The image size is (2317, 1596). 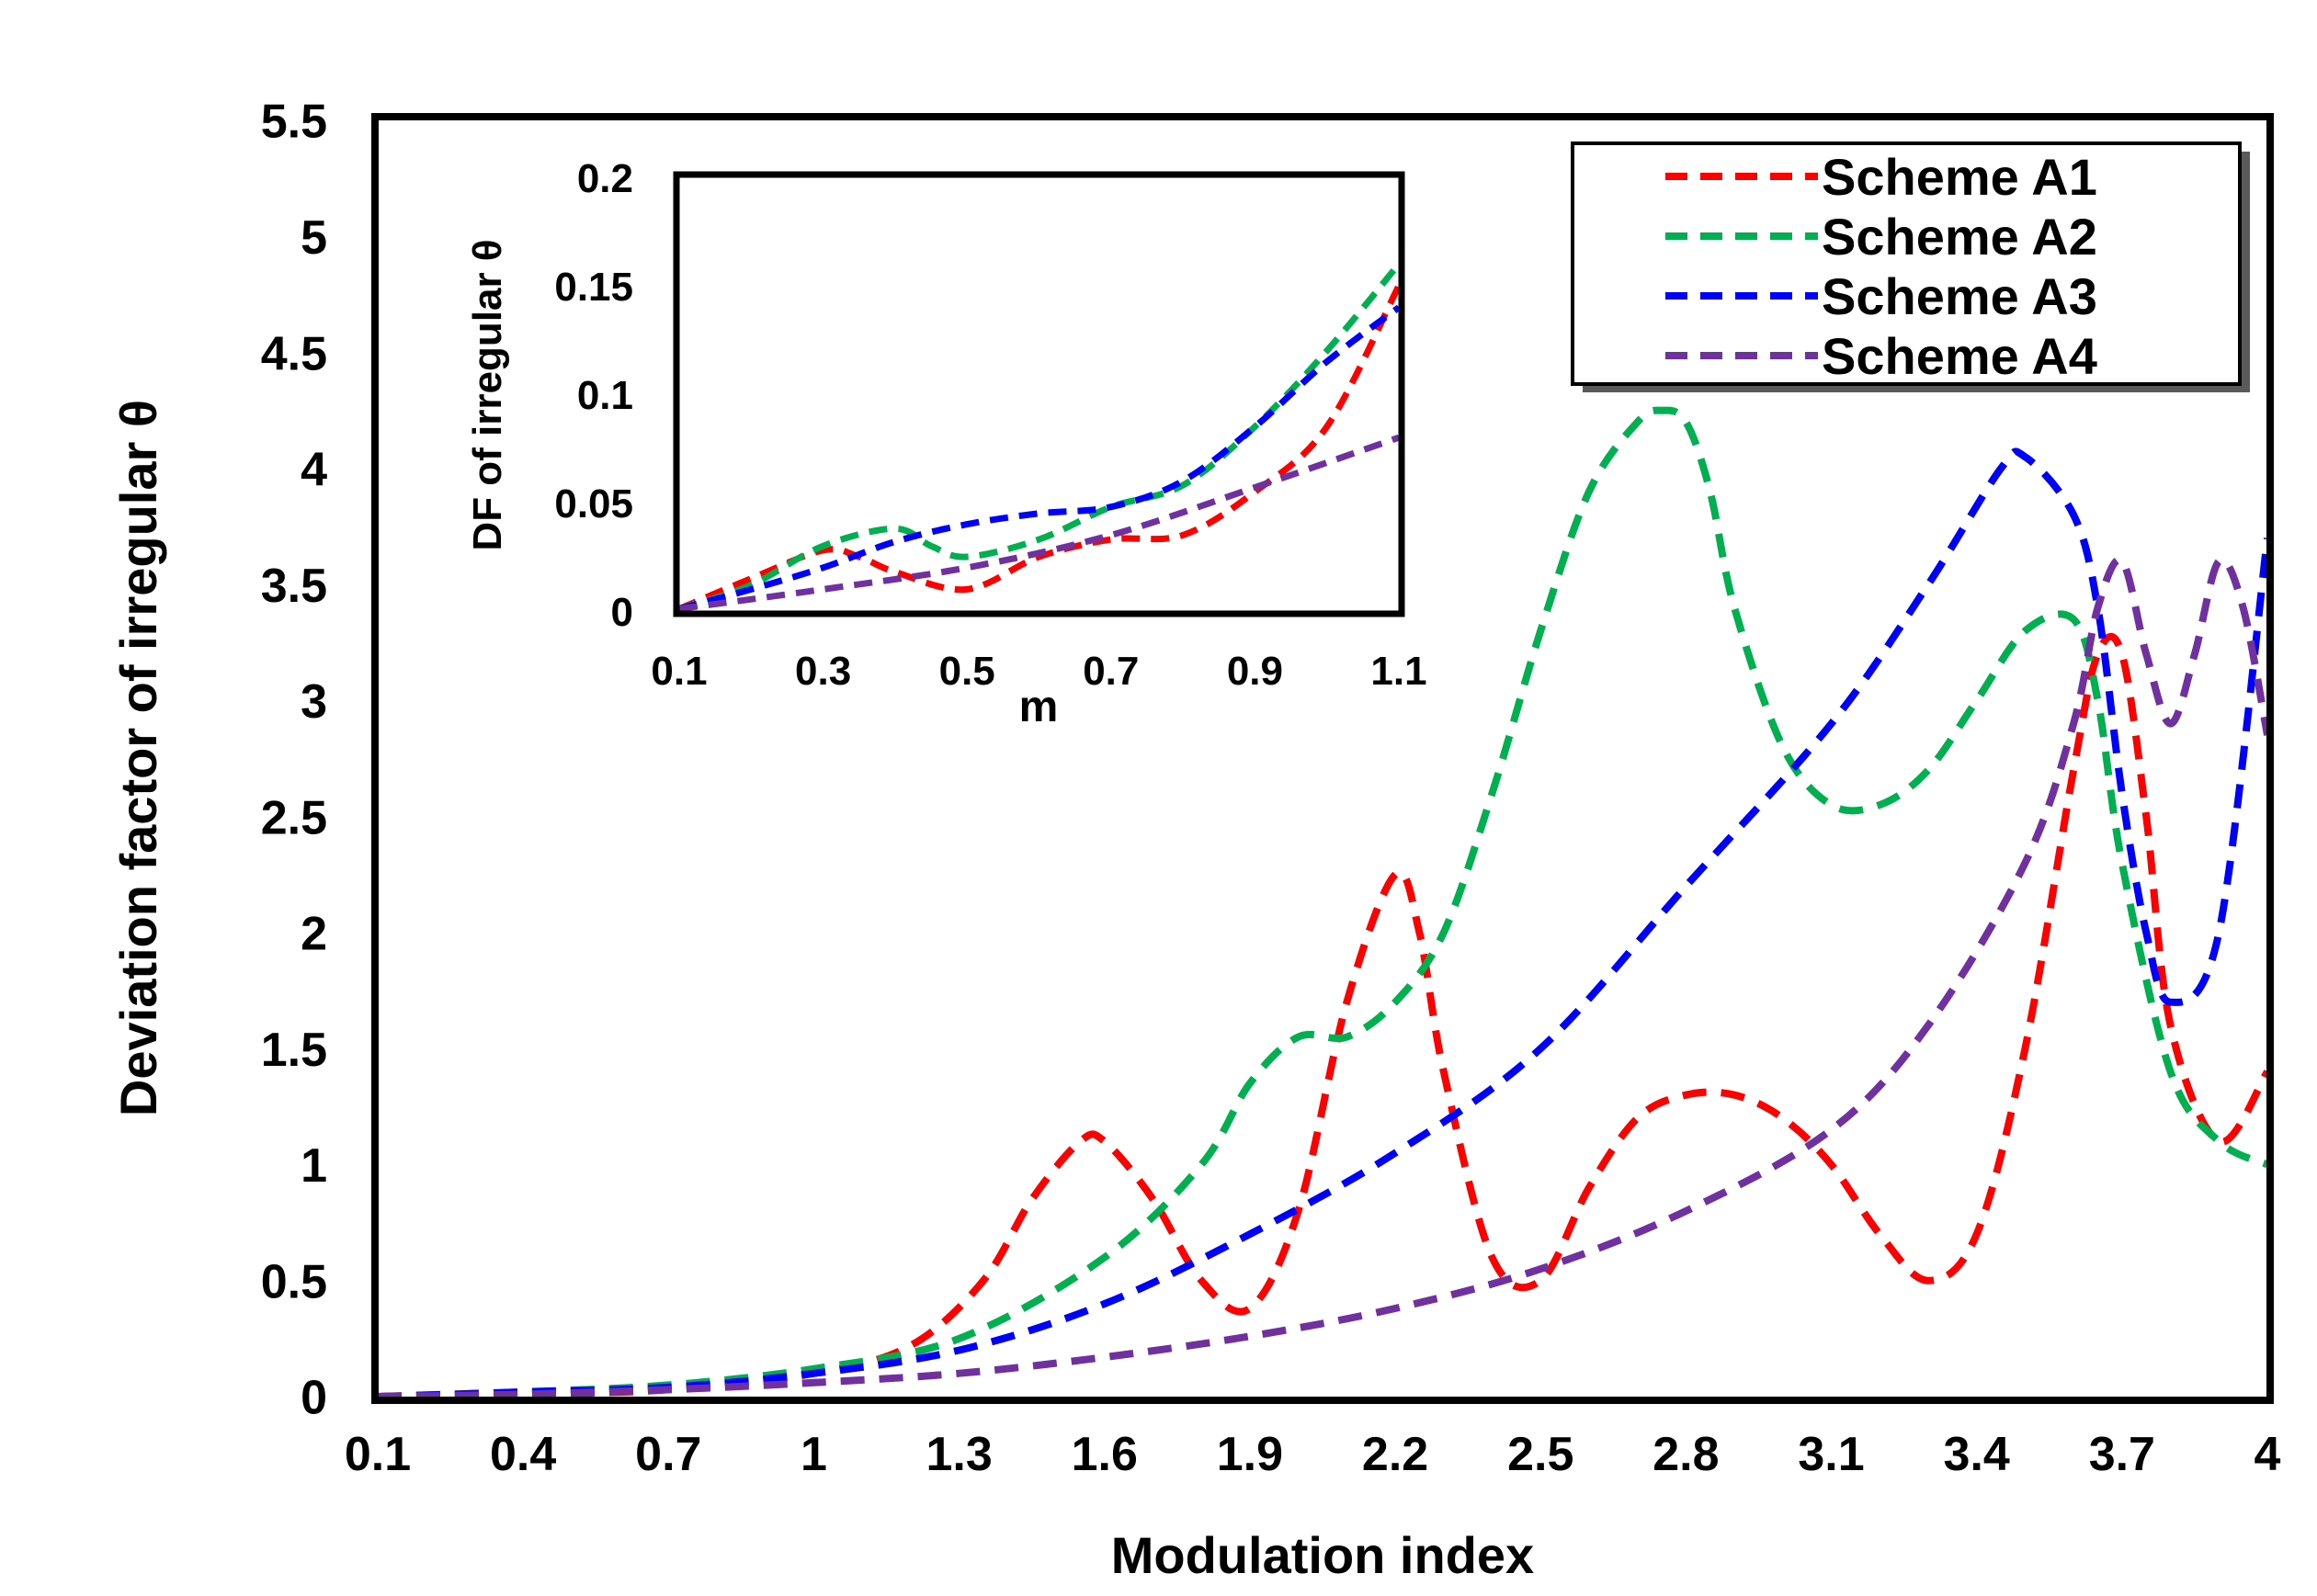 I want to click on legend-box, so click(x=1906, y=264).